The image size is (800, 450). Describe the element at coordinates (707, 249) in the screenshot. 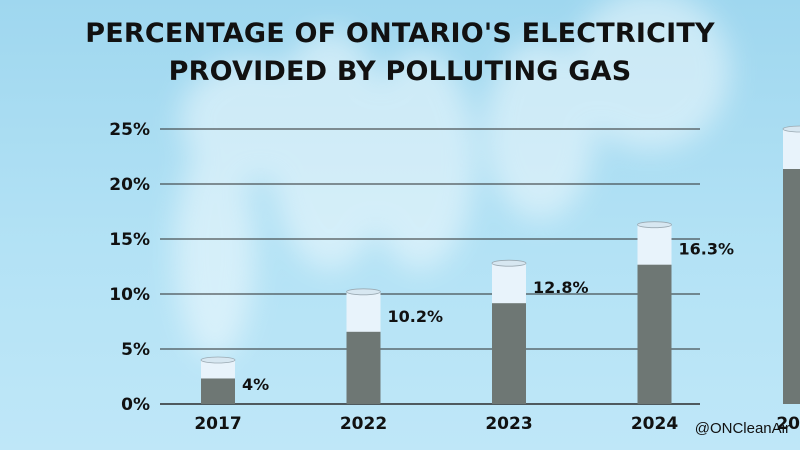

I see `data-label: 16.3%` at that location.